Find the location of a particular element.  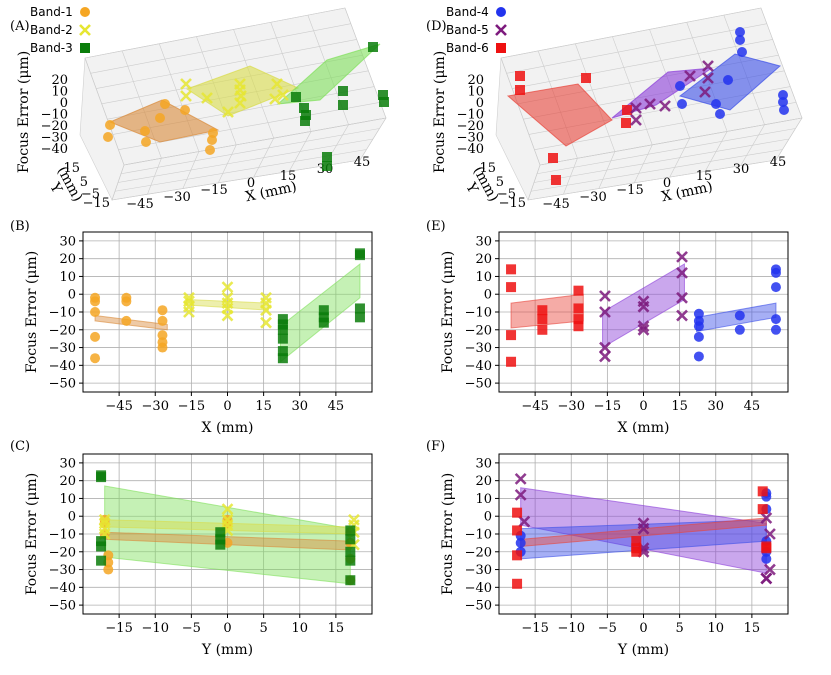

y-tick-label: 10 is located at coordinates (483, 499).